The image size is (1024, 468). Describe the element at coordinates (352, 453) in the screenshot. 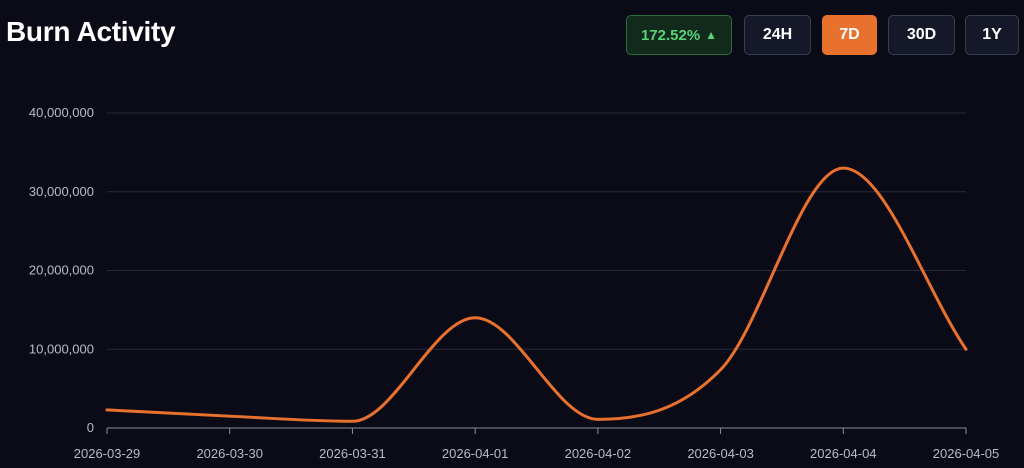

I see `x-tick-label: 2026-03-31` at that location.